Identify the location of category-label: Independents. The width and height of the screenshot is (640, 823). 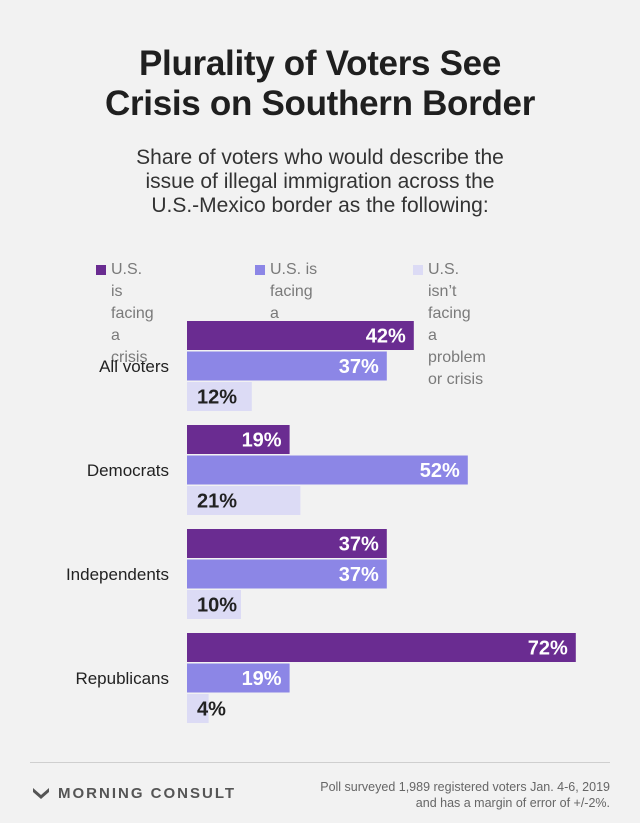
(117, 574).